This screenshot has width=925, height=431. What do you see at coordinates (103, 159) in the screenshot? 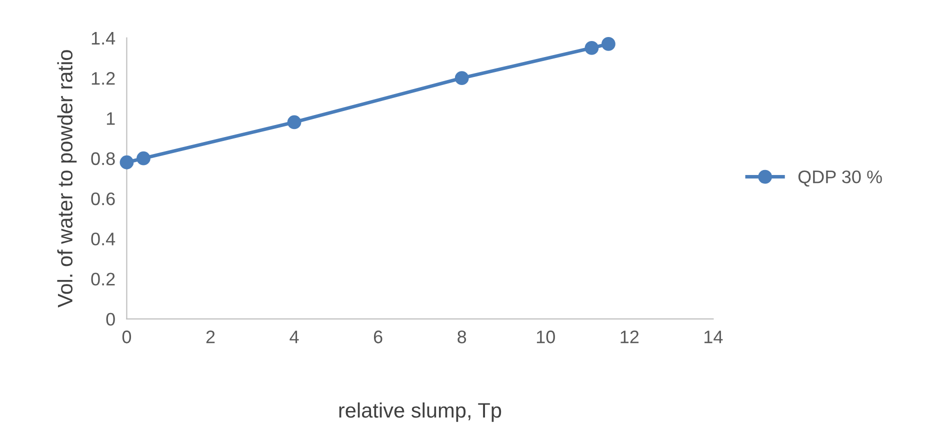
I see `y-tick-label: 0.8` at bounding box center [103, 159].